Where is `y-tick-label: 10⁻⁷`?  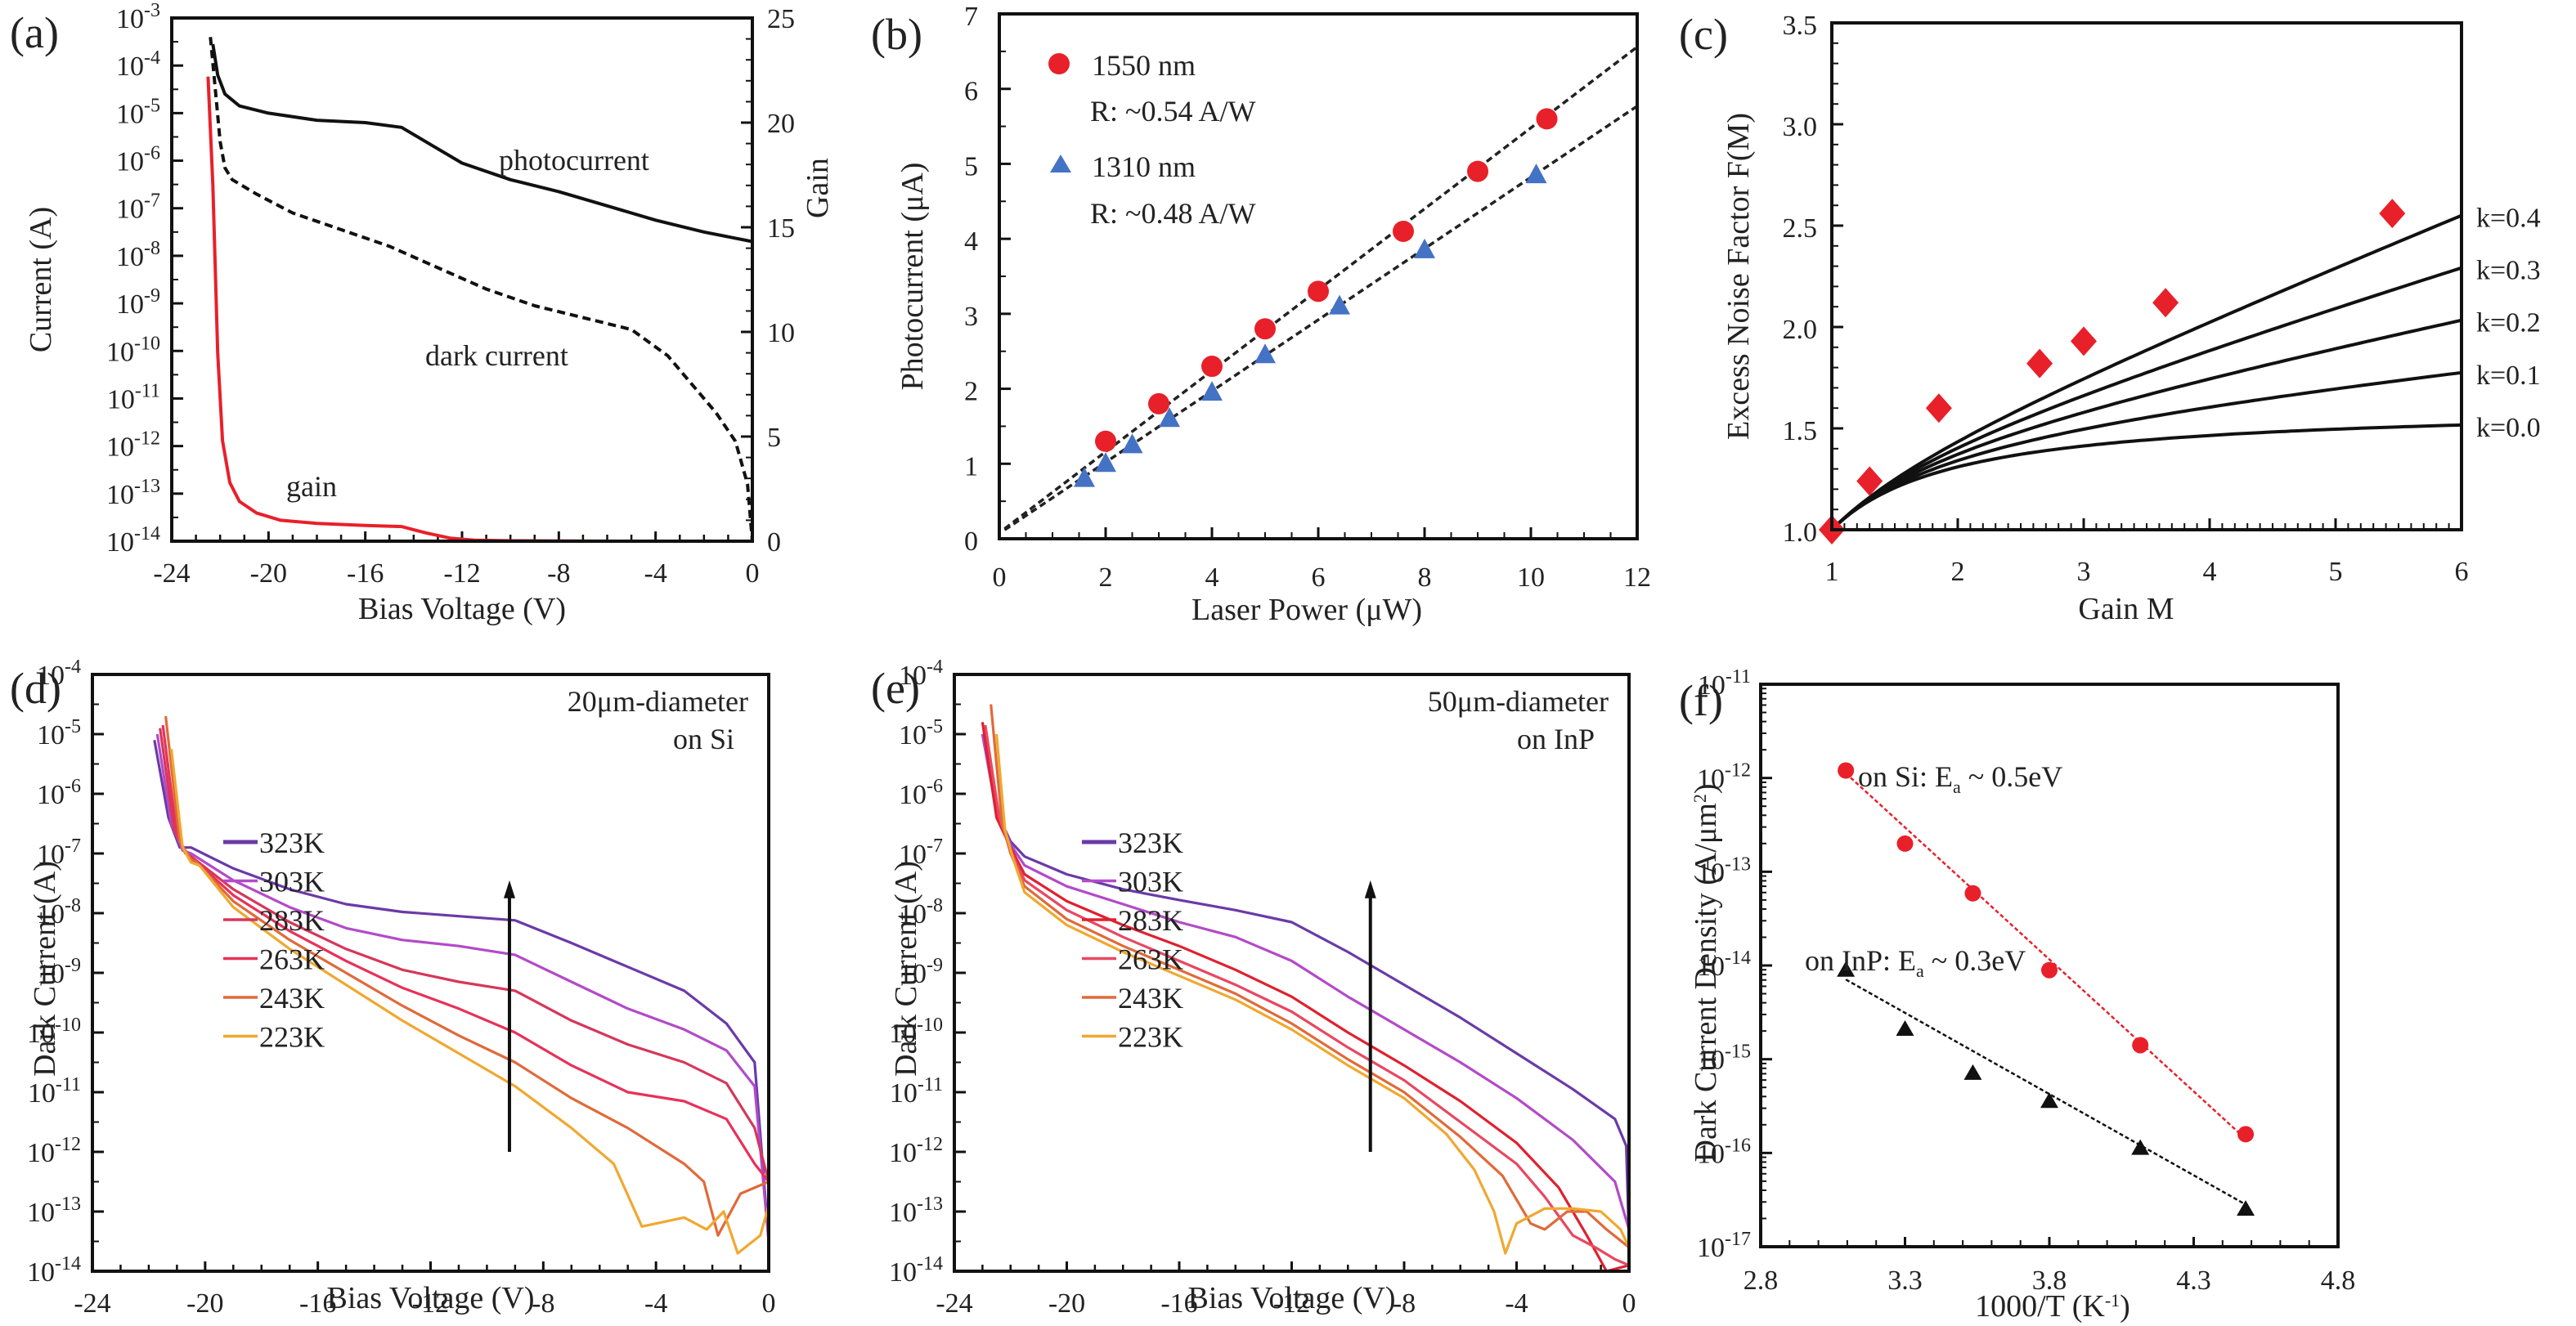
y-tick-label: 10⁻⁷ is located at coordinates (59, 852).